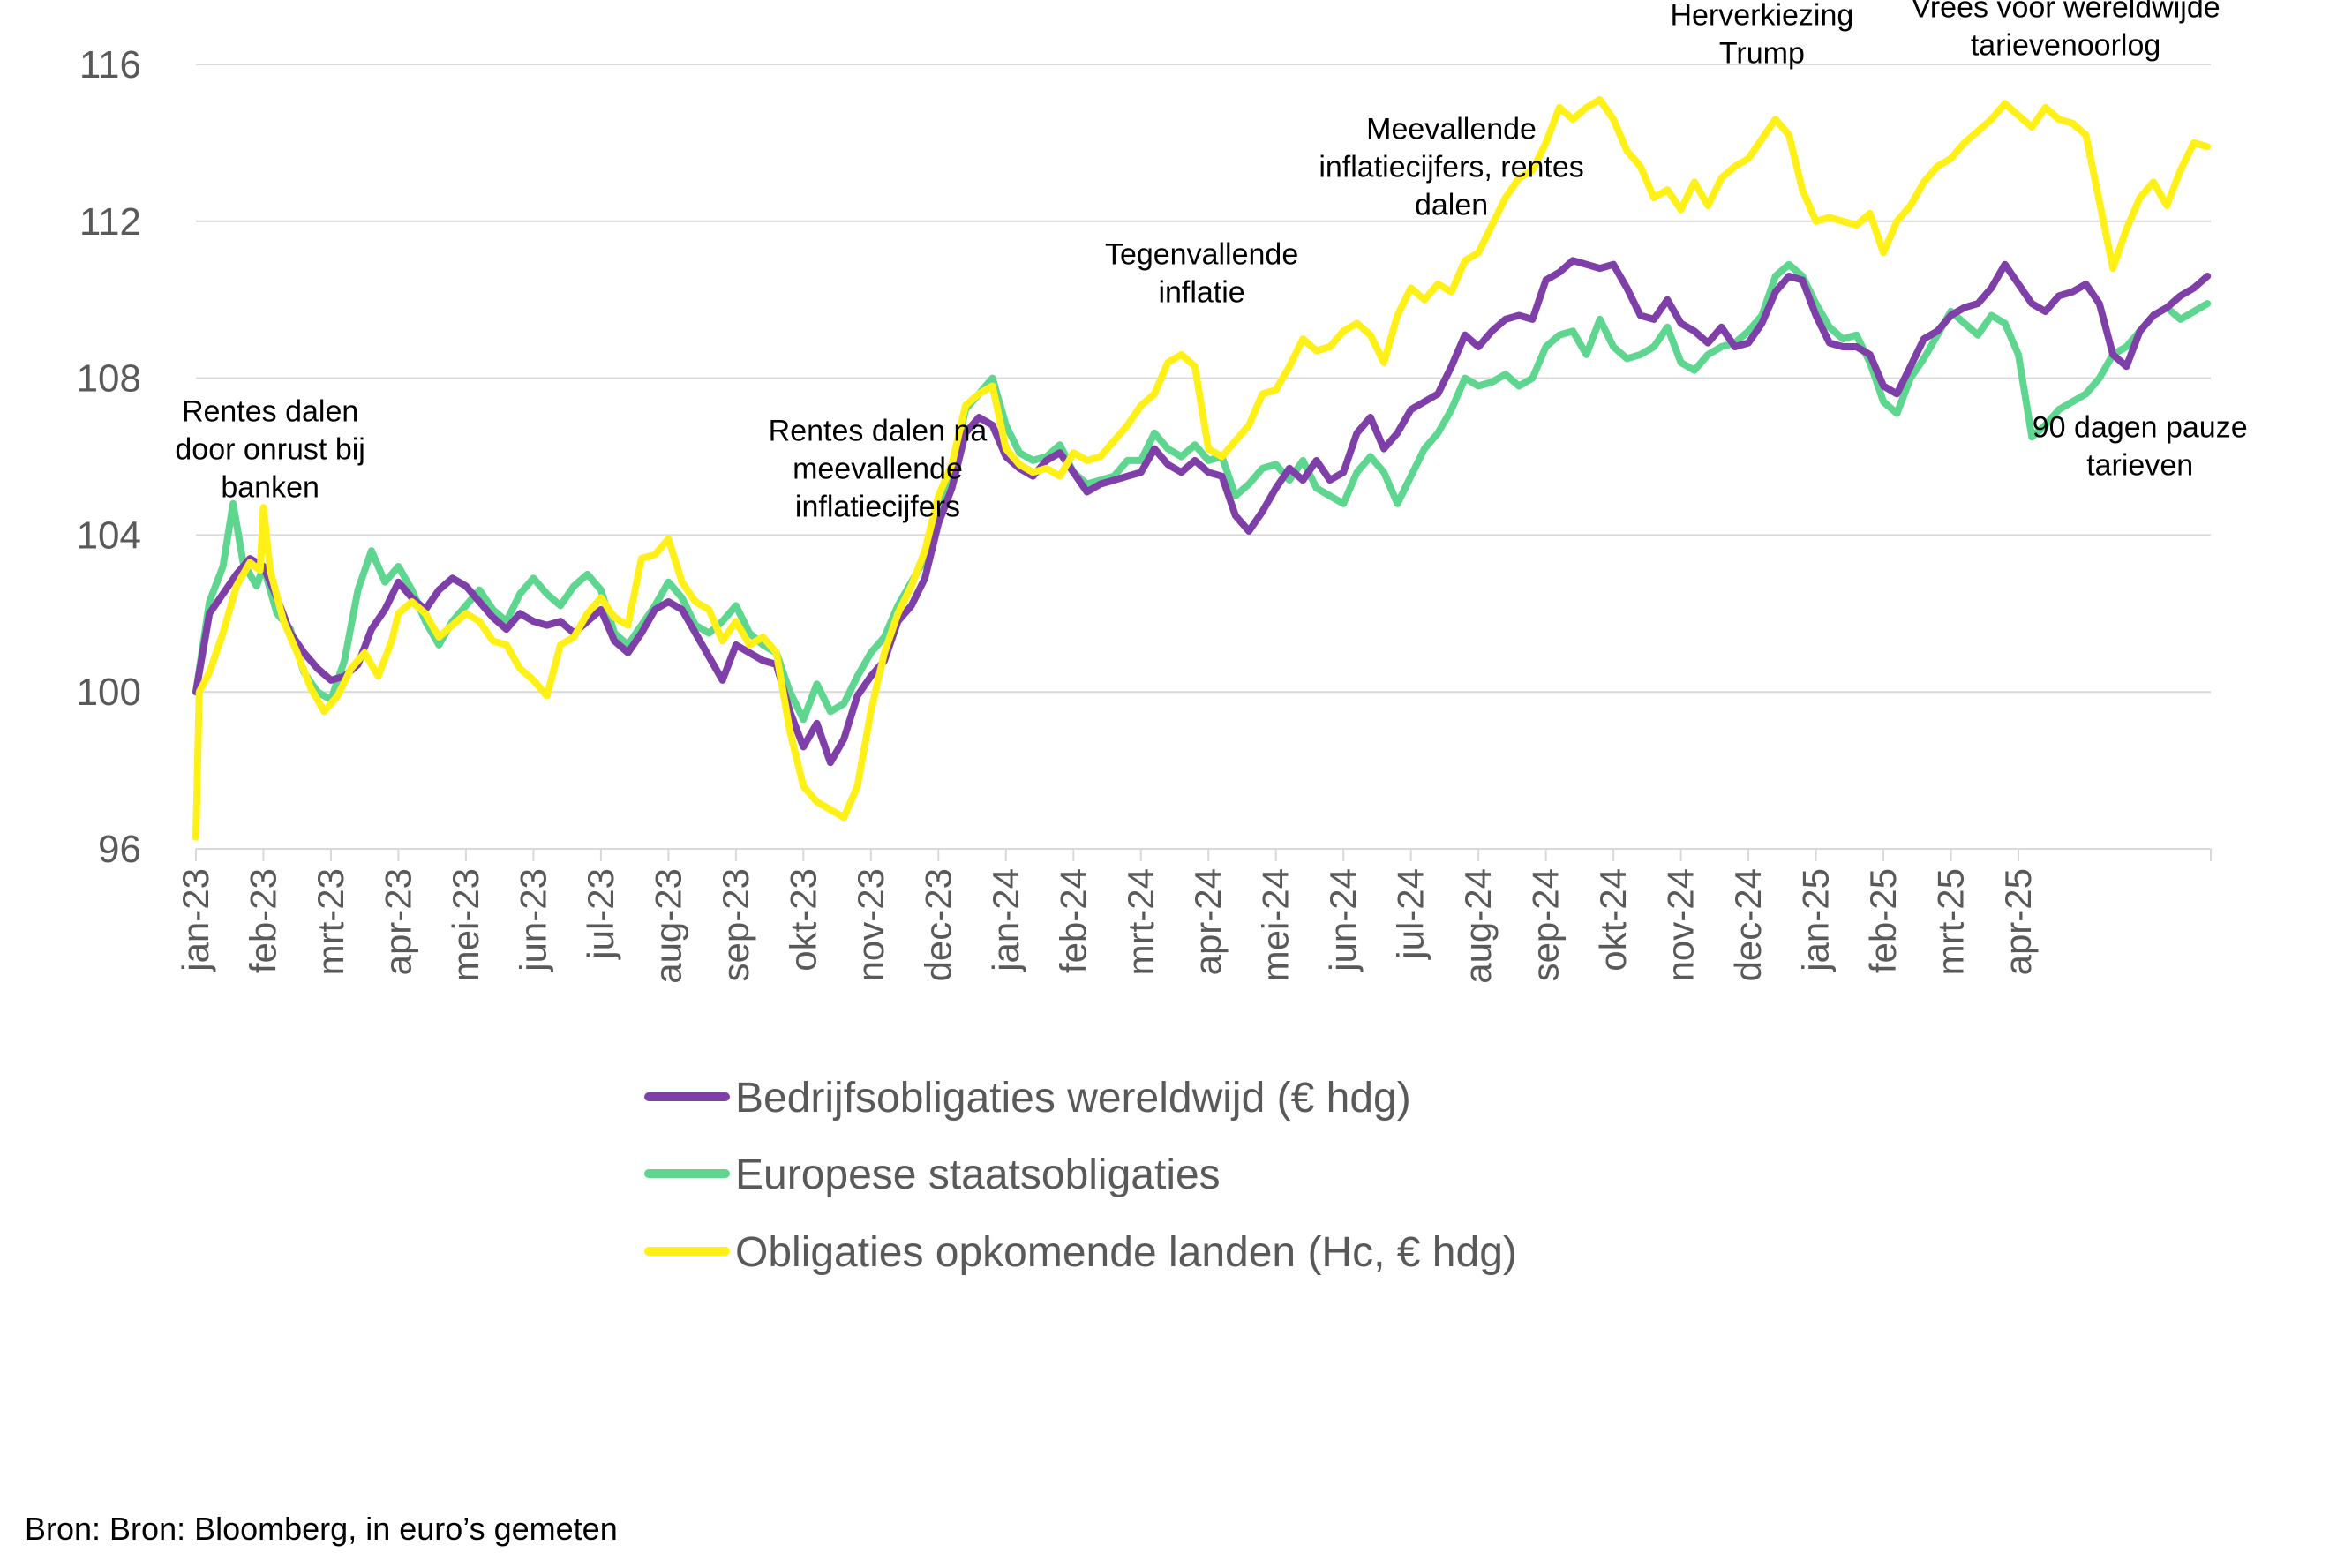 The width and height of the screenshot is (2352, 1568). I want to click on x-tick-label: nov-24, so click(1681, 924).